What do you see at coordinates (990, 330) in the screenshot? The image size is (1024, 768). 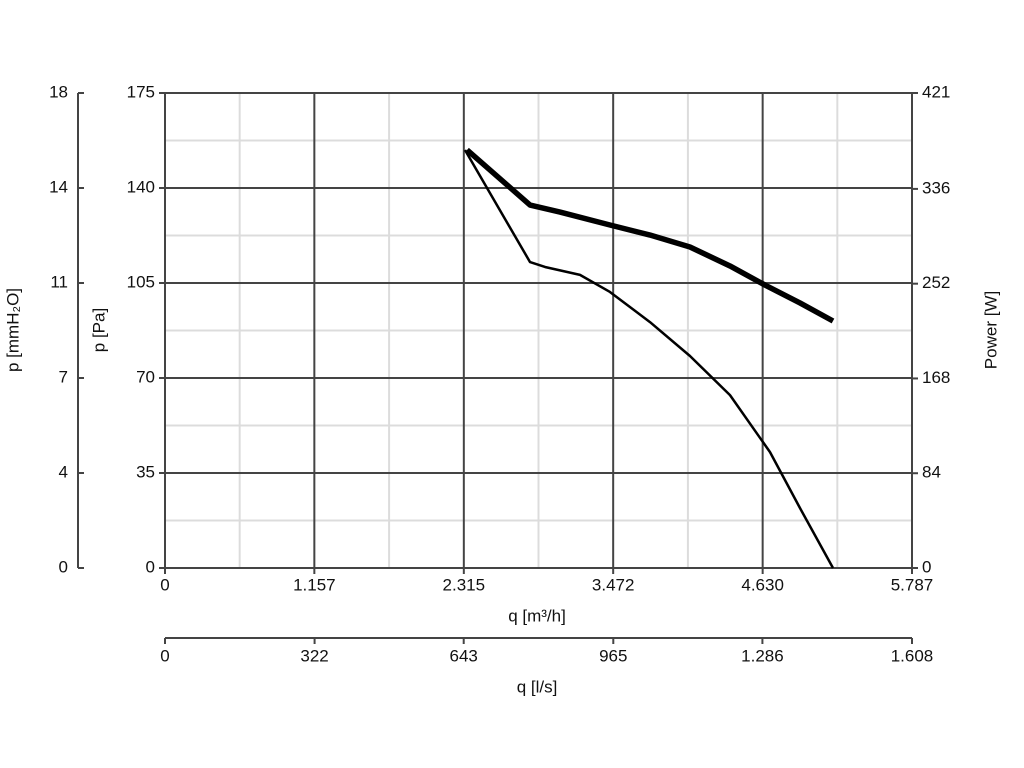 I see `y2-axis-label: Power [W]` at bounding box center [990, 330].